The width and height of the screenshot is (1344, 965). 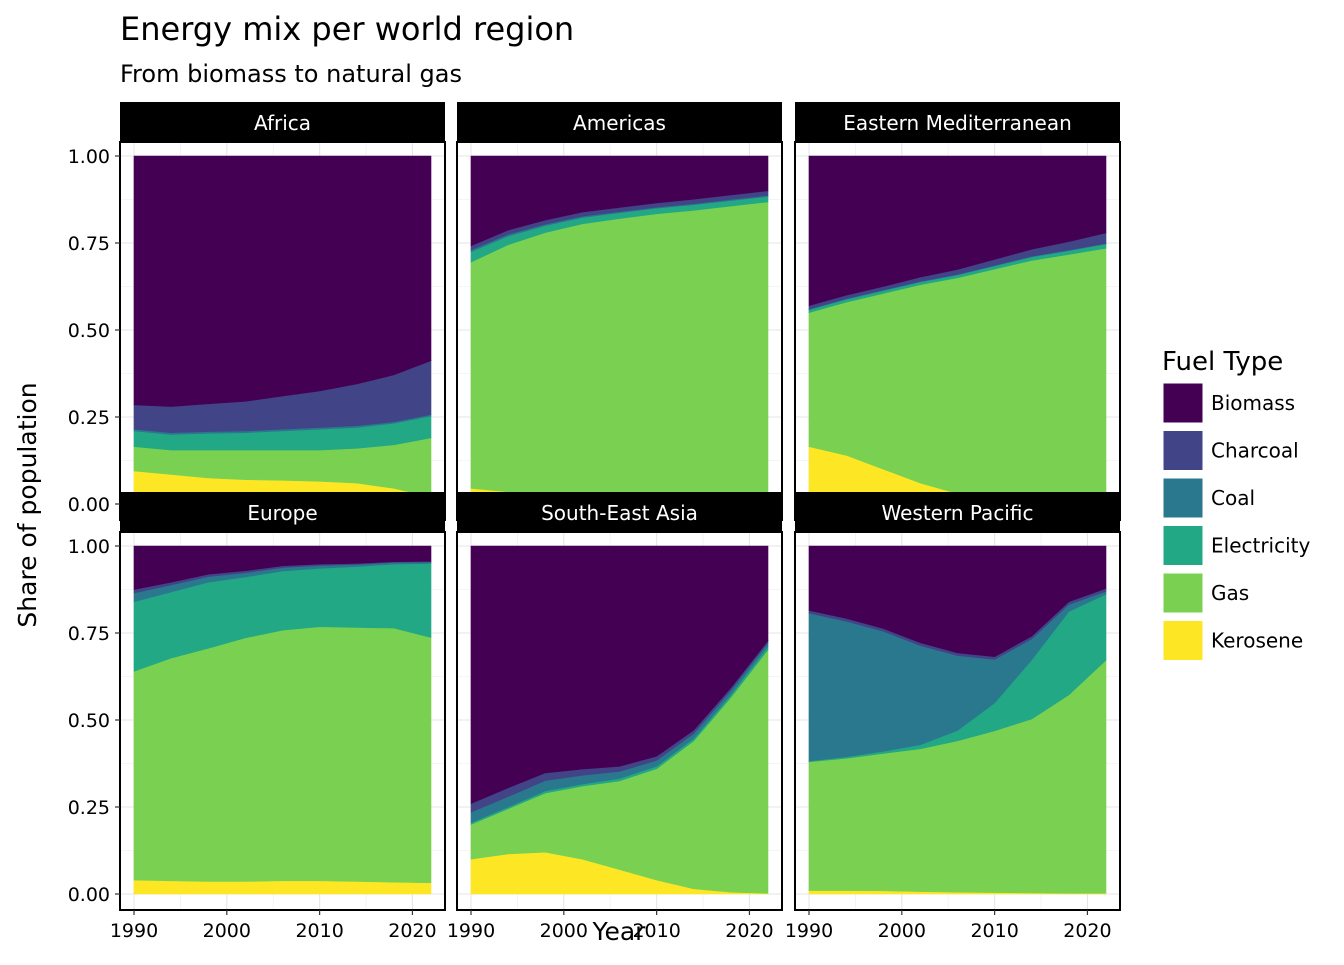 I want to click on facet-south-east-asia: South-East Asia 1990 2000 2010 2020, so click(x=615, y=717).